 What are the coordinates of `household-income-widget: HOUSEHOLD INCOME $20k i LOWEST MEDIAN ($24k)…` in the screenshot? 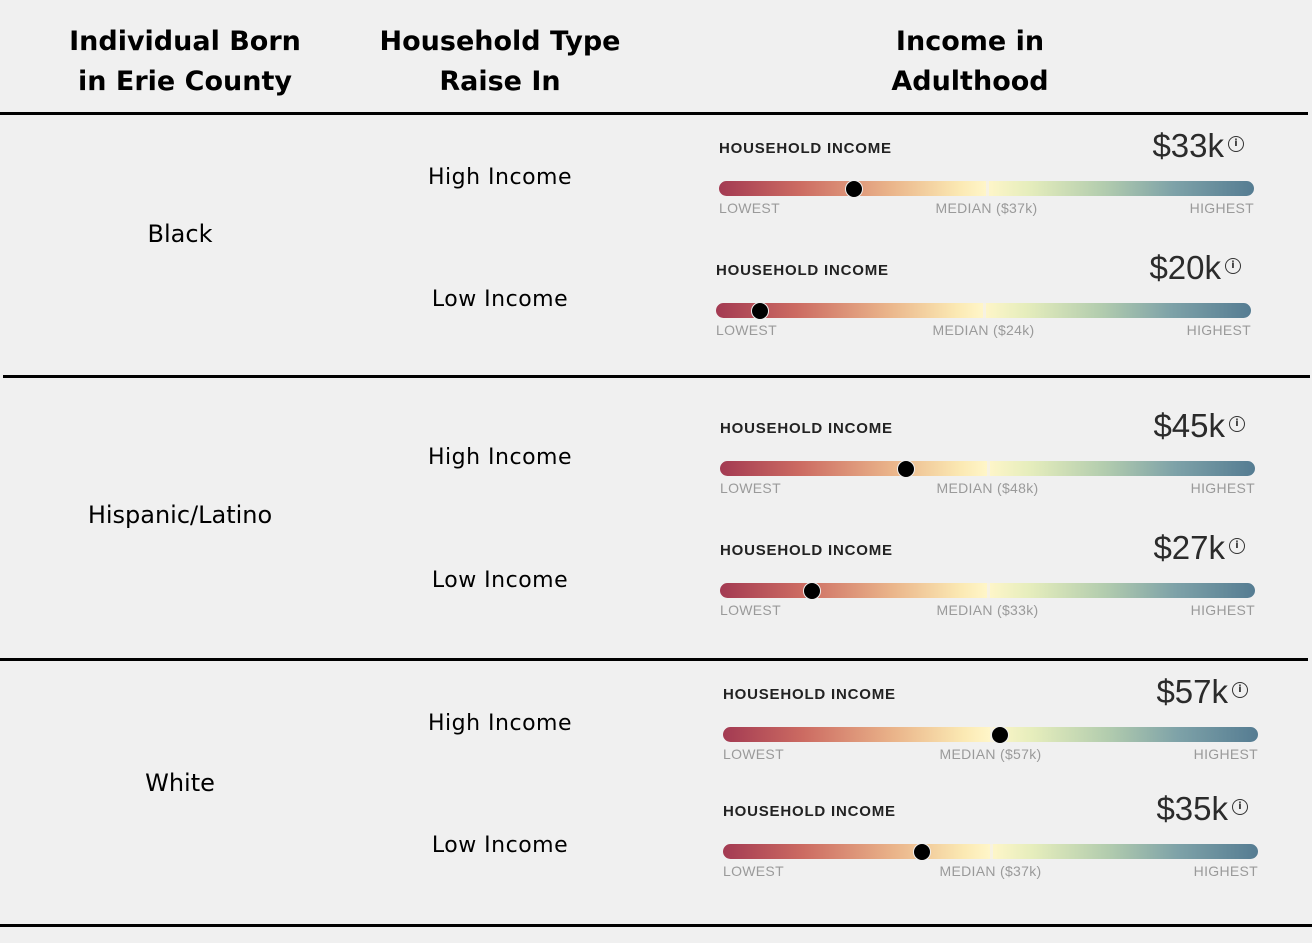 It's located at (983, 307).